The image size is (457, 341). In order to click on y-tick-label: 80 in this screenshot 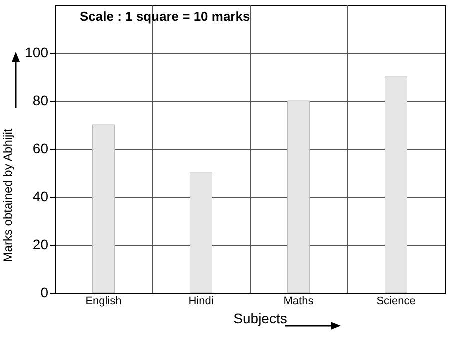, I will do `click(40, 100)`.